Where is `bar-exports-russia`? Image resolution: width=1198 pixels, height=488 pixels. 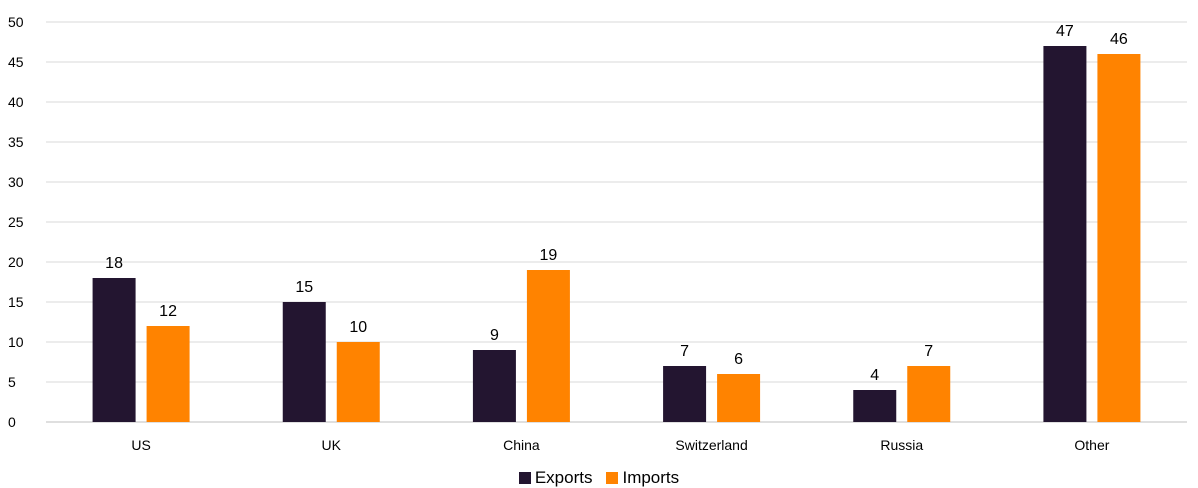 bar-exports-russia is located at coordinates (875, 406).